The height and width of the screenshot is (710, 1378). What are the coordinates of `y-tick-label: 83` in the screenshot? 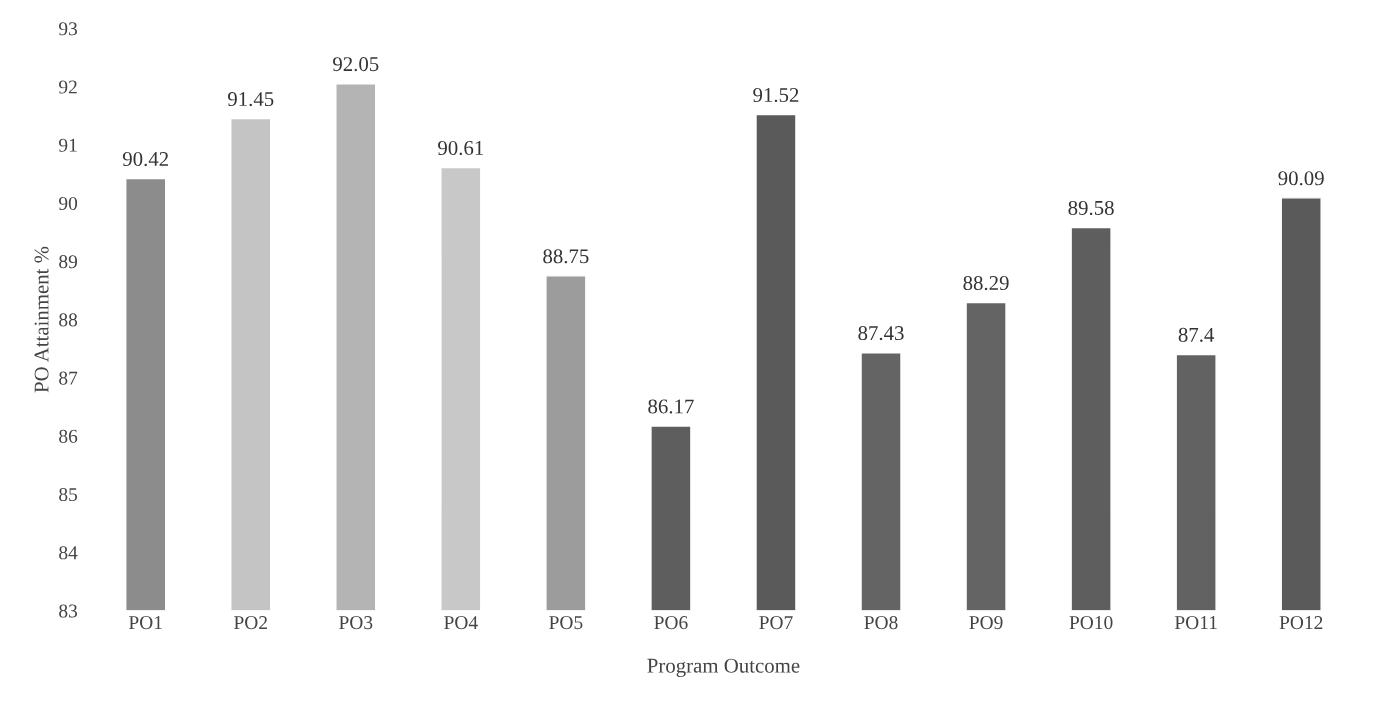 It's located at (68, 611).